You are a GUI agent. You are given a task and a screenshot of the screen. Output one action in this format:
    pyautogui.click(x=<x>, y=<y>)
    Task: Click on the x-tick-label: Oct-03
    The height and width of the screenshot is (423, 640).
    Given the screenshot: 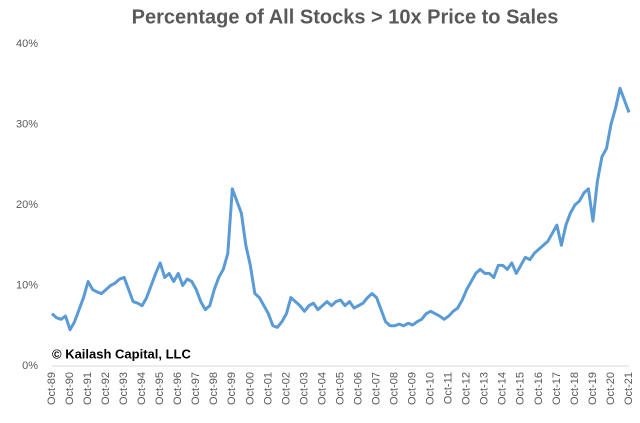 What is the action you would take?
    pyautogui.click(x=304, y=388)
    